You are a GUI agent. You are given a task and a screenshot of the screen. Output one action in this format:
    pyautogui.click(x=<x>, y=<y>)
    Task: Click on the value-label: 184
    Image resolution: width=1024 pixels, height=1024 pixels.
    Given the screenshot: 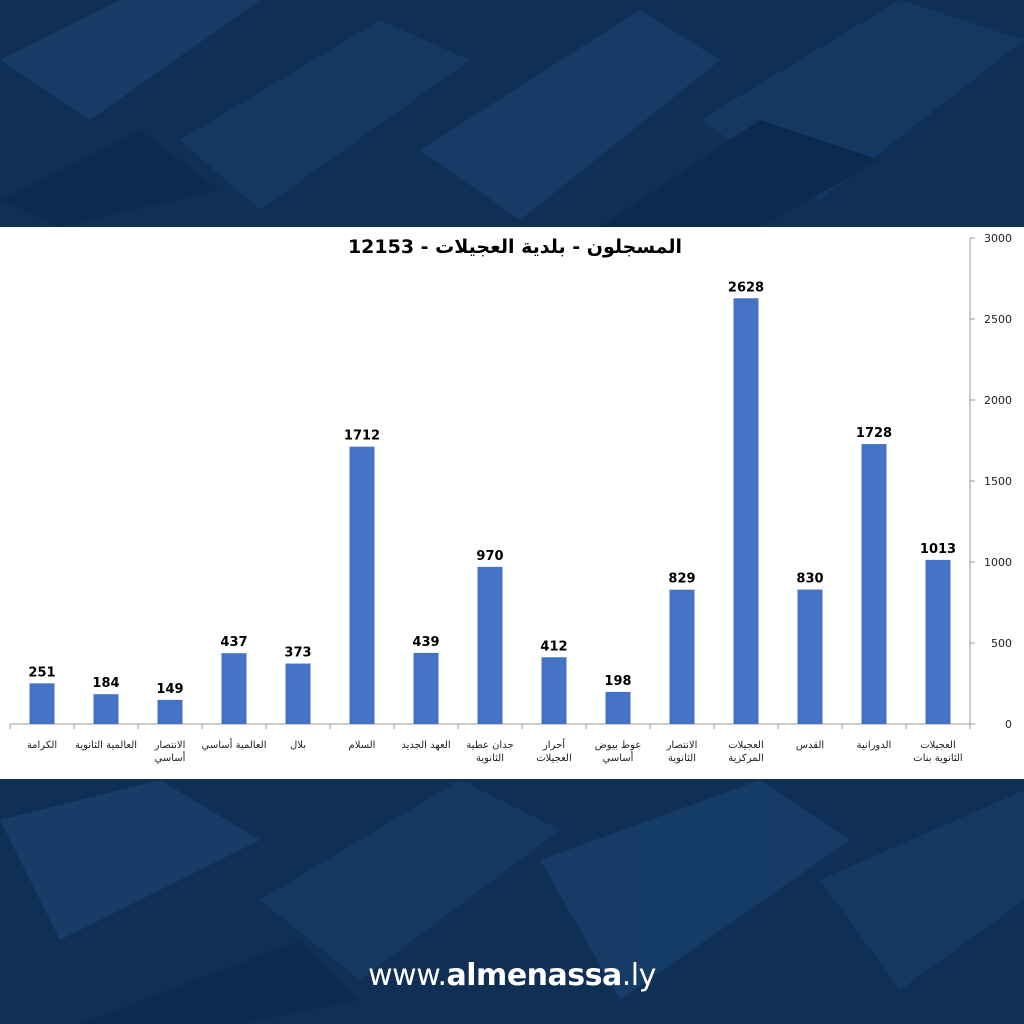 What is the action you would take?
    pyautogui.click(x=105, y=683)
    